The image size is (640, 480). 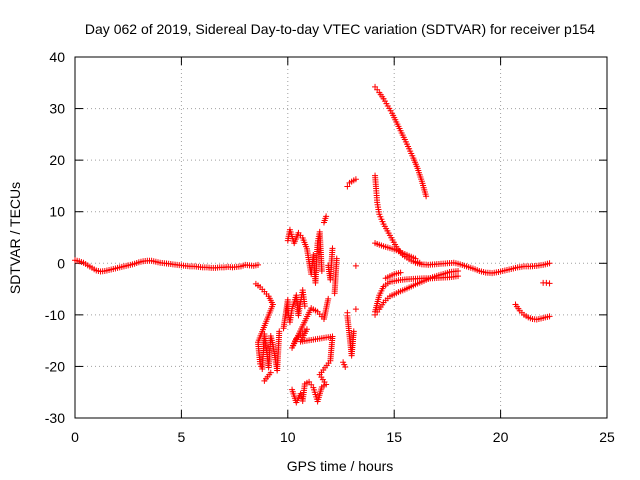 What do you see at coordinates (167, 266) in the screenshot?
I see `series-baseline-early` at bounding box center [167, 266].